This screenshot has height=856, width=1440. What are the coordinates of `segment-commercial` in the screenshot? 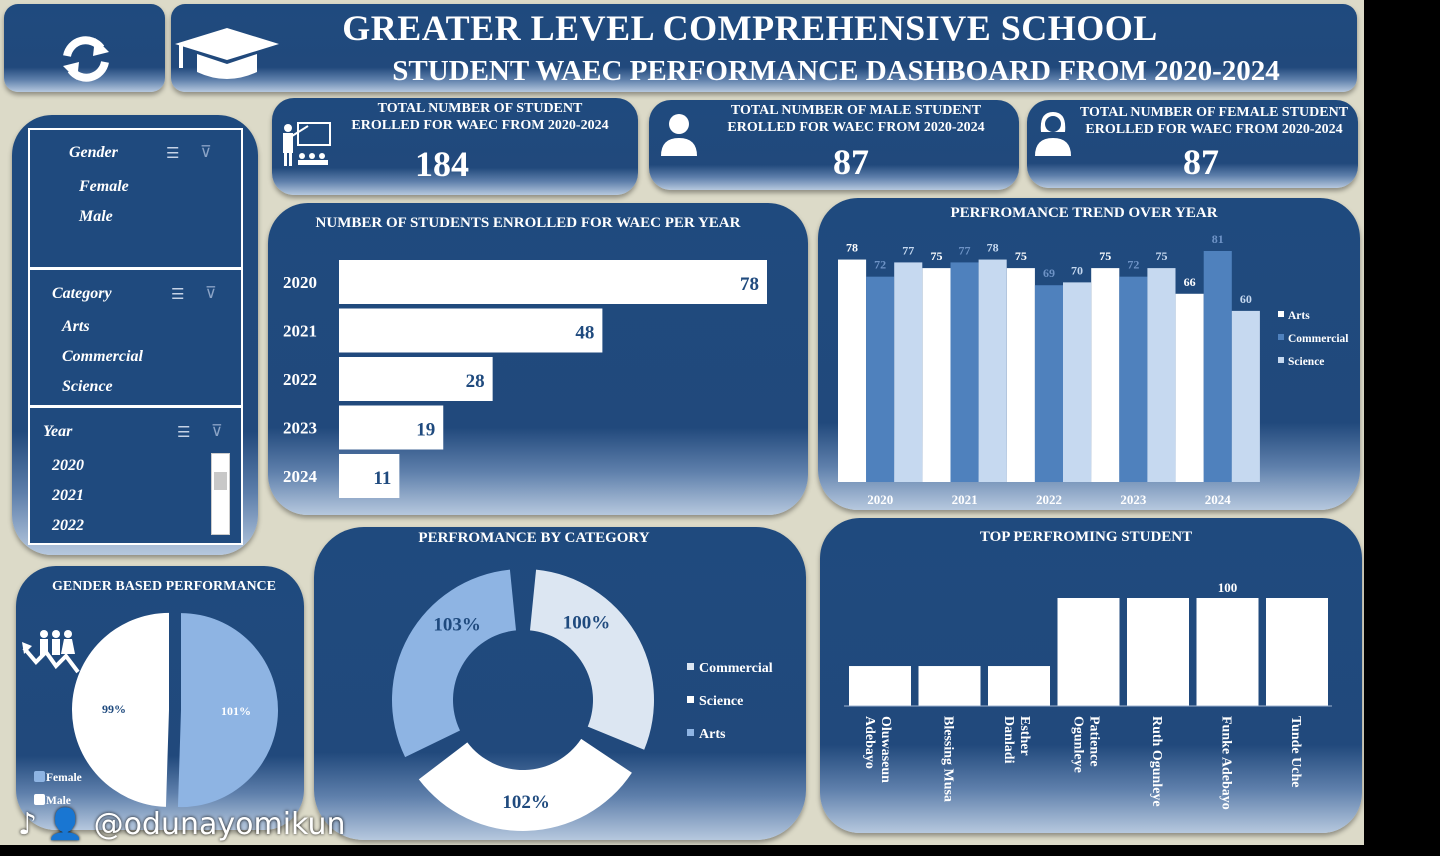 It's located at (591, 659).